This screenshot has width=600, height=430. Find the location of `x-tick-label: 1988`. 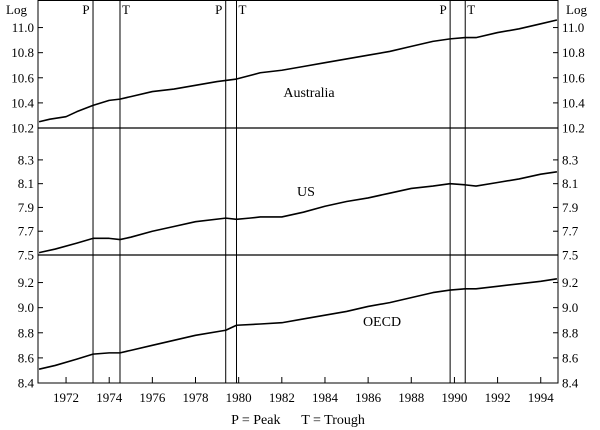

x-tick-label: 1988 is located at coordinates (411, 397).